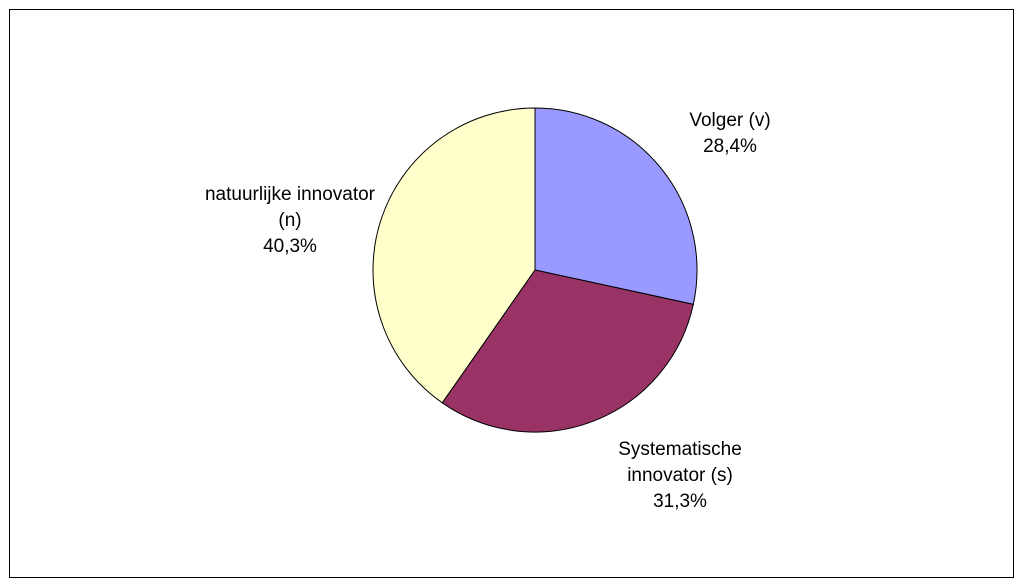 The width and height of the screenshot is (1023, 586). Describe the element at coordinates (730, 146) in the screenshot. I see `value-label: 28,4%` at that location.